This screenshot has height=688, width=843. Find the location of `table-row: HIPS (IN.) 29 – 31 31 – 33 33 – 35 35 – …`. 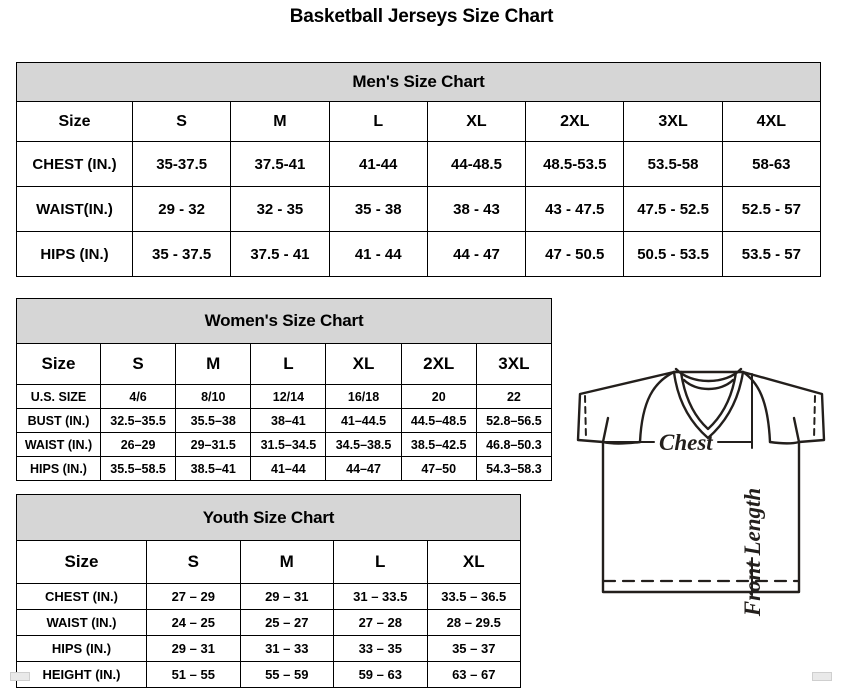

table-row: HIPS (IN.) 29 – 31 31 – 33 33 – 35 35 – … is located at coordinates (268, 648).